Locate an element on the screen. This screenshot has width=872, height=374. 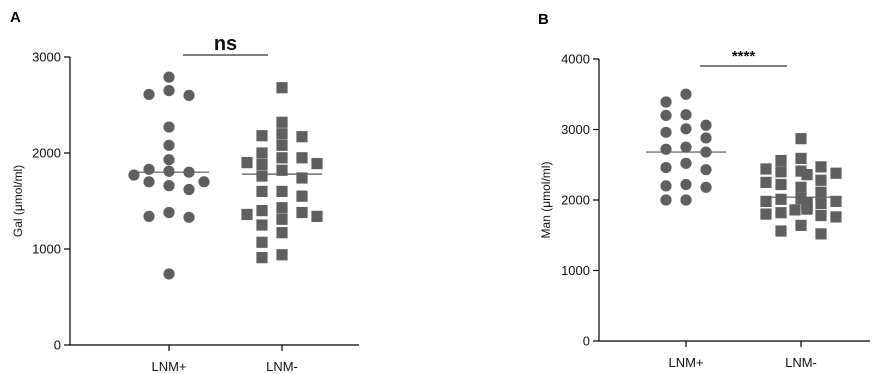
panel-label: A is located at coordinates (15, 17).